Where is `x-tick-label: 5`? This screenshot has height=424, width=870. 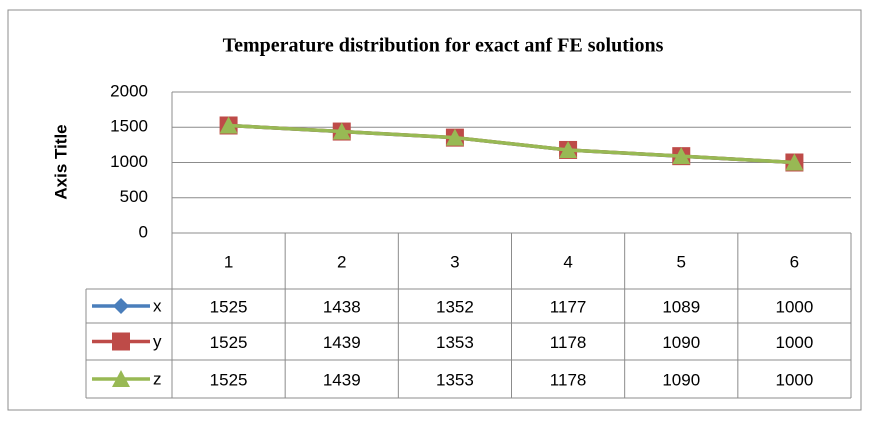 x-tick-label: 5 is located at coordinates (681, 261).